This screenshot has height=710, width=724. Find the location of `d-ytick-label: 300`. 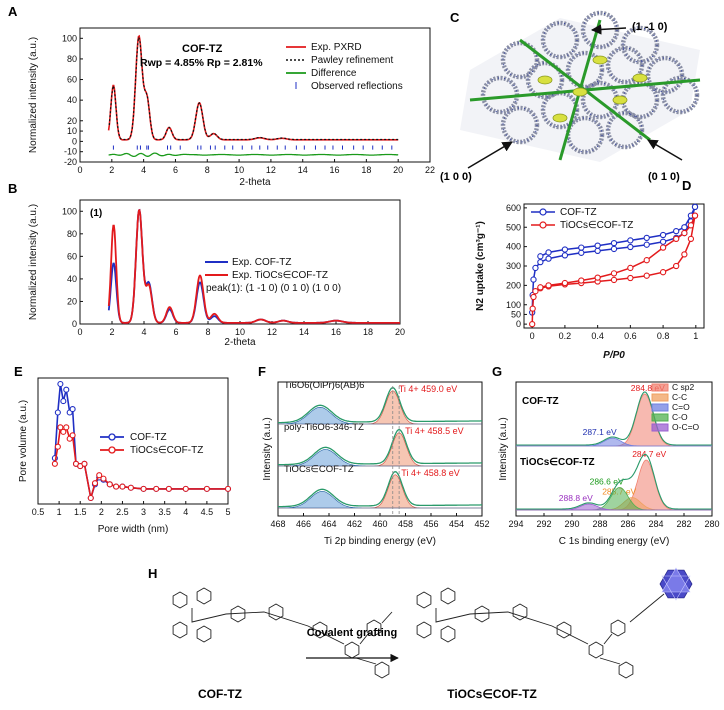

d-ytick-label: 300 is located at coordinates (513, 266).